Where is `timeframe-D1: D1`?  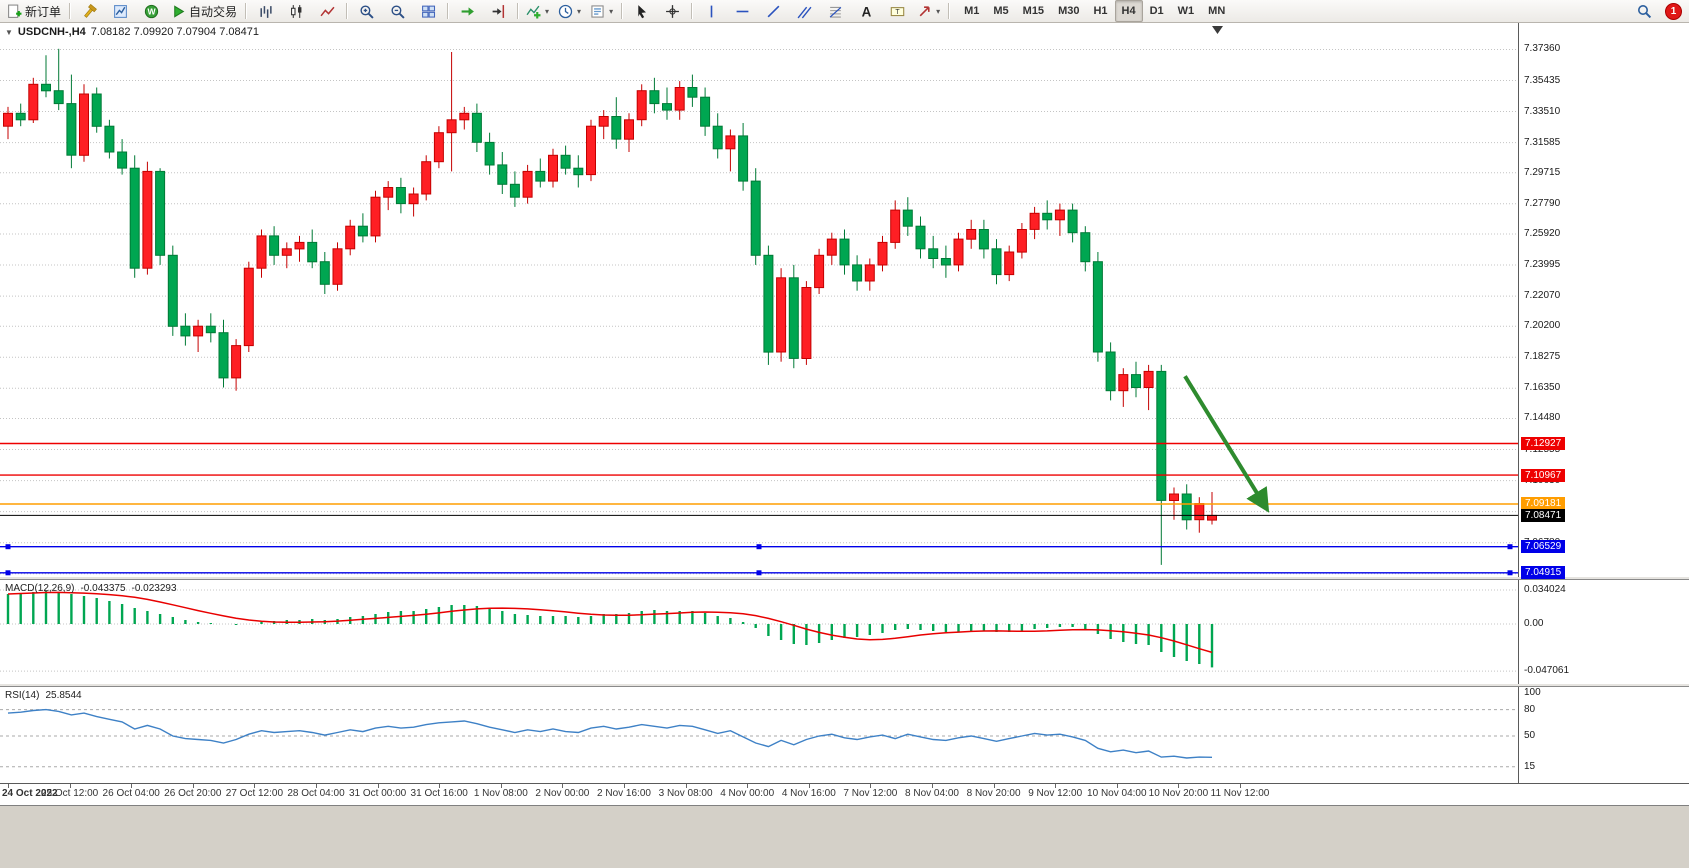
timeframe-D1: D1 is located at coordinates (1156, 11).